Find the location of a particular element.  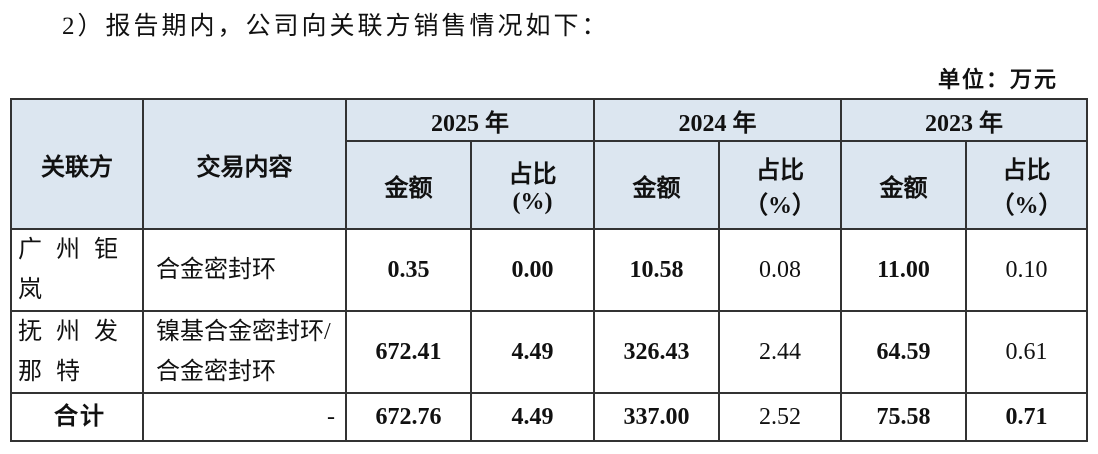

year-header: 2024 年 is located at coordinates (717, 120).